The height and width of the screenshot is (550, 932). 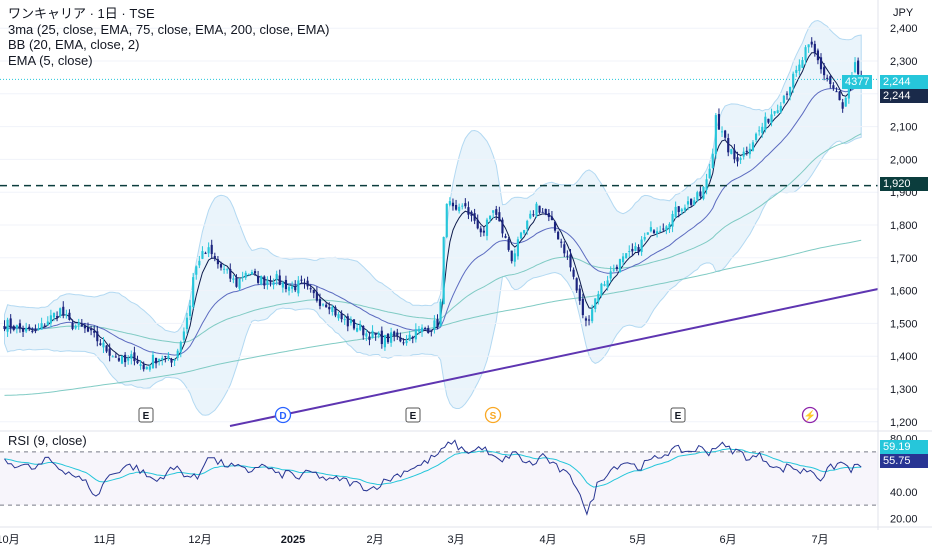 I want to click on event-news-icon: ⚡, so click(x=810, y=415).